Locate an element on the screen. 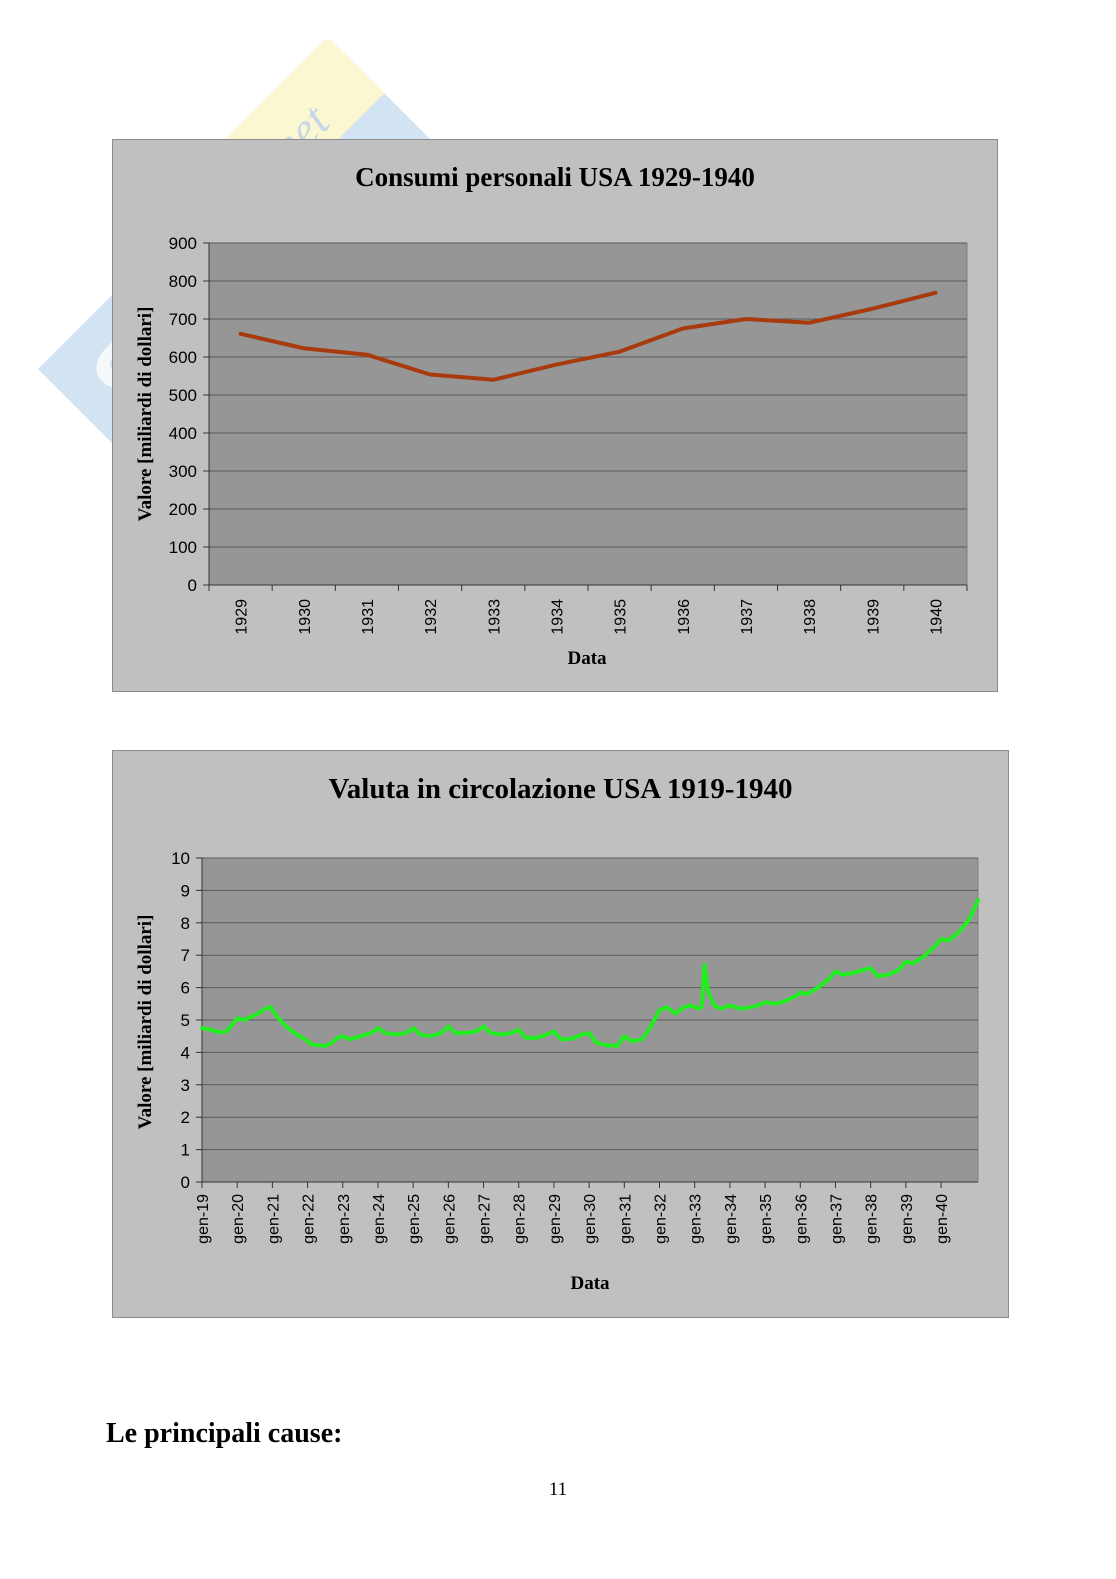 Image resolution: width=1116 pixels, height=1579 pixels. x-tick-label: gen-21 is located at coordinates (273, 1219).